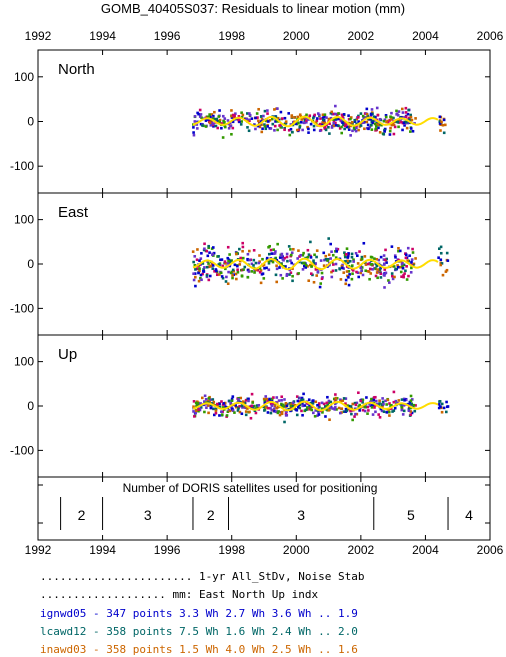 The image size is (506, 657). What do you see at coordinates (167, 36) in the screenshot?
I see `x-tick-label-top: 1996` at bounding box center [167, 36].